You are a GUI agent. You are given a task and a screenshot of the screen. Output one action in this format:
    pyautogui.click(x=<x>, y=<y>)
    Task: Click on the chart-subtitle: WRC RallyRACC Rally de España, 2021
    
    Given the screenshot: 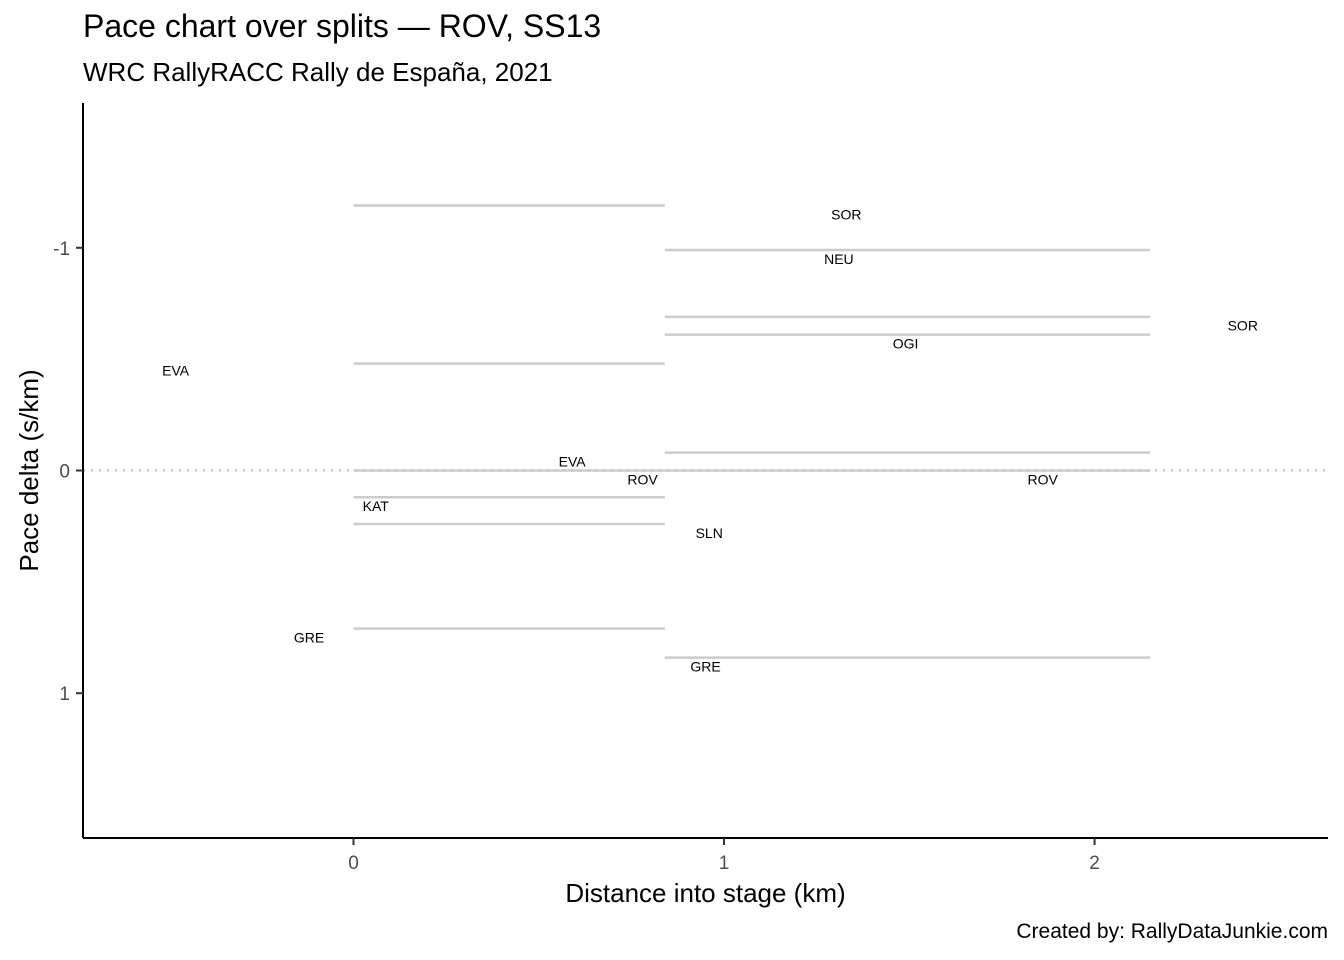 What is the action you would take?
    pyautogui.click(x=318, y=72)
    